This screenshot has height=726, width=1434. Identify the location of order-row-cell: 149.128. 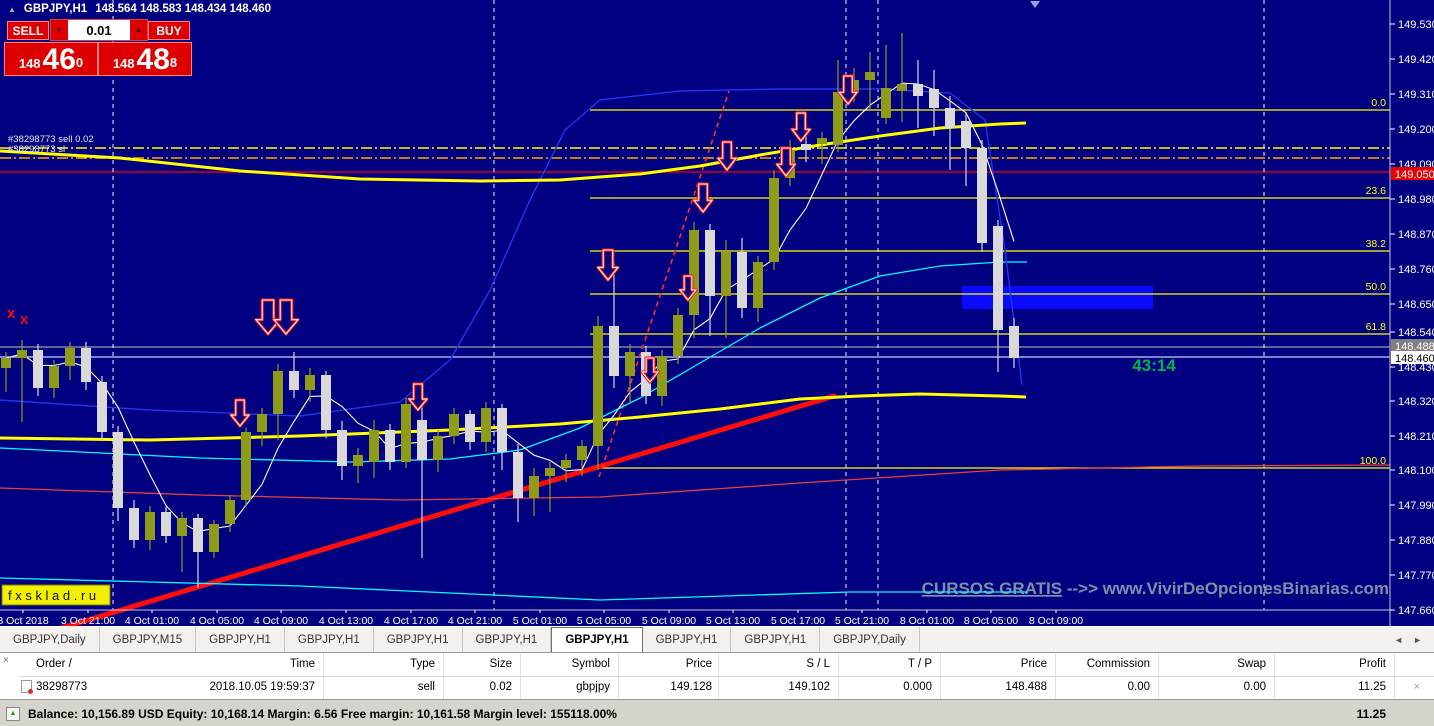
(691, 687).